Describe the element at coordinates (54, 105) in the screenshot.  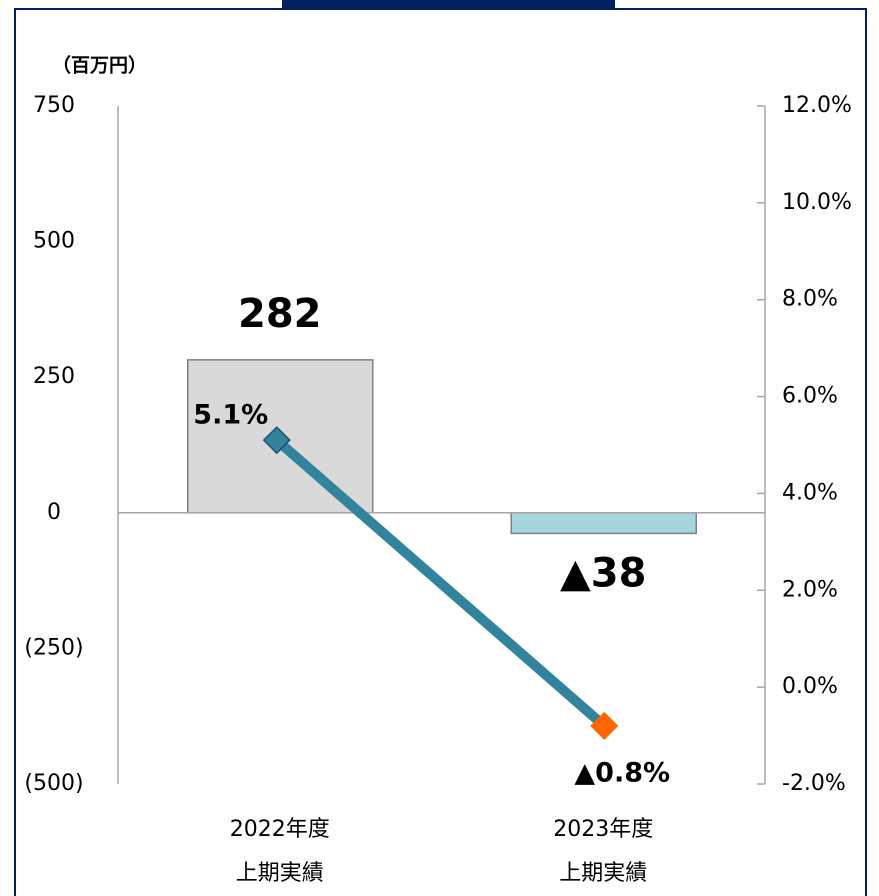
I see `y-tick-label: 750` at that location.